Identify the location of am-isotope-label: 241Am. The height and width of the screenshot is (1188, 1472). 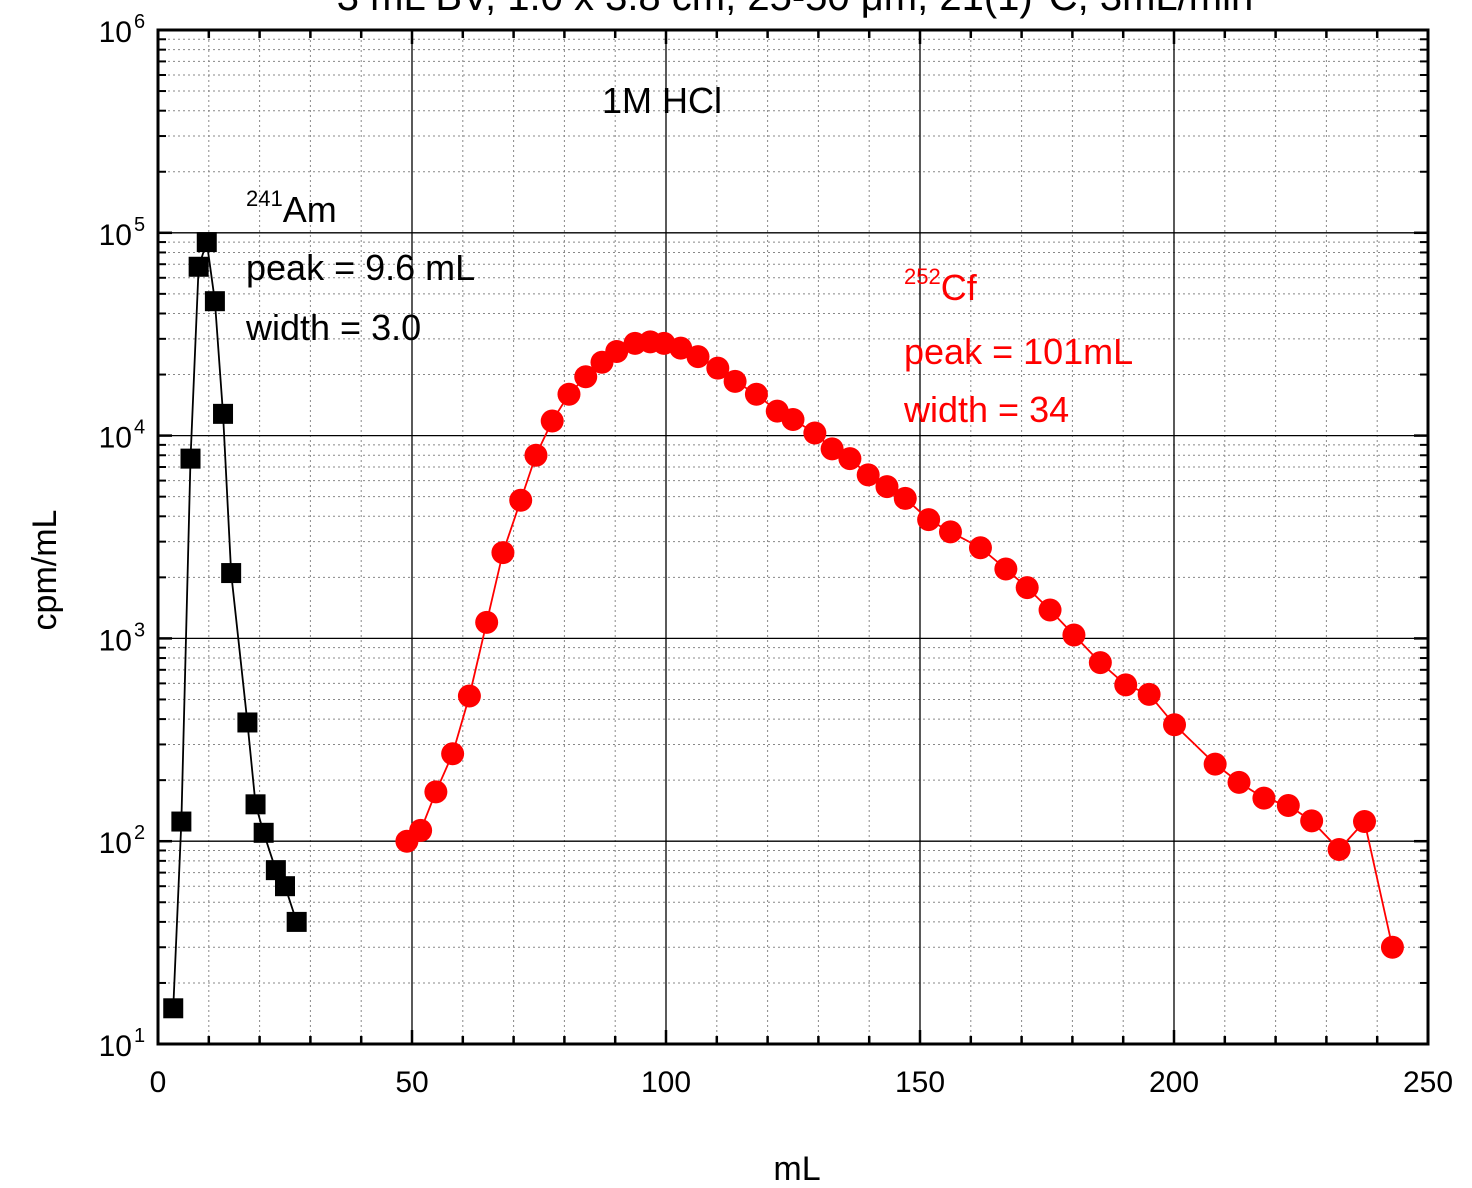
(291, 208).